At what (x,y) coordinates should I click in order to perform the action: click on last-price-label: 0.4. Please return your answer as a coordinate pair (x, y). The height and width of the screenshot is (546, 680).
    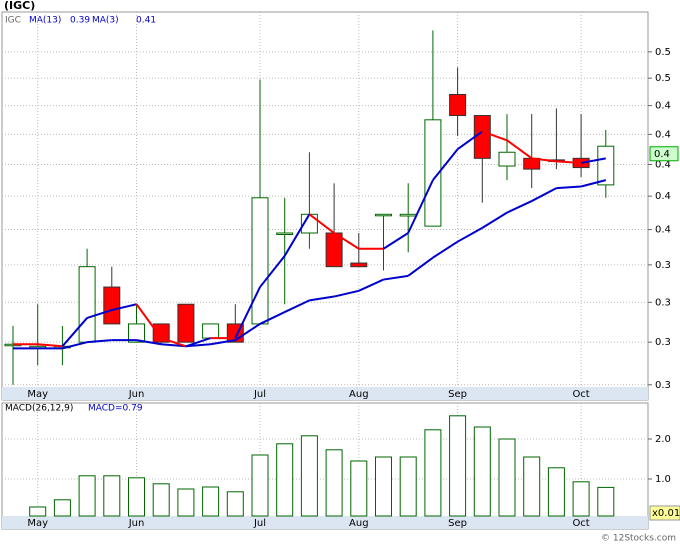
    Looking at the image, I should click on (662, 154).